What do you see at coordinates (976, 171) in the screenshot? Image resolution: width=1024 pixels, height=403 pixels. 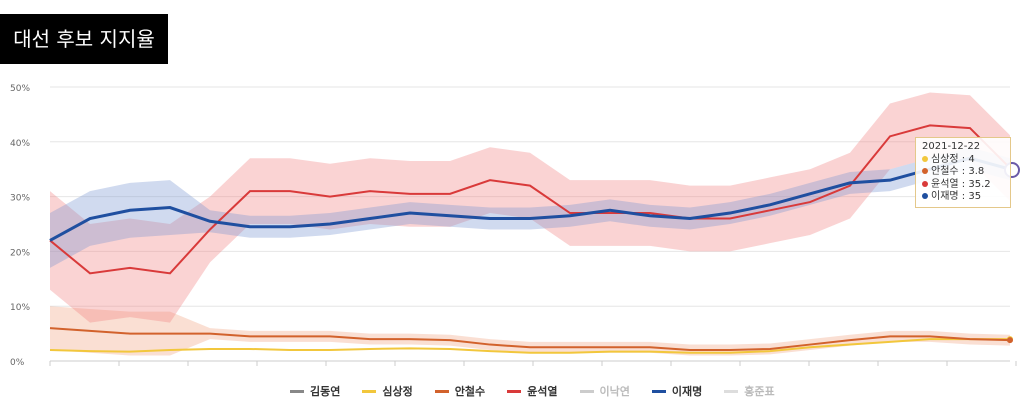 I see `tooltip-value: 3.8` at bounding box center [976, 171].